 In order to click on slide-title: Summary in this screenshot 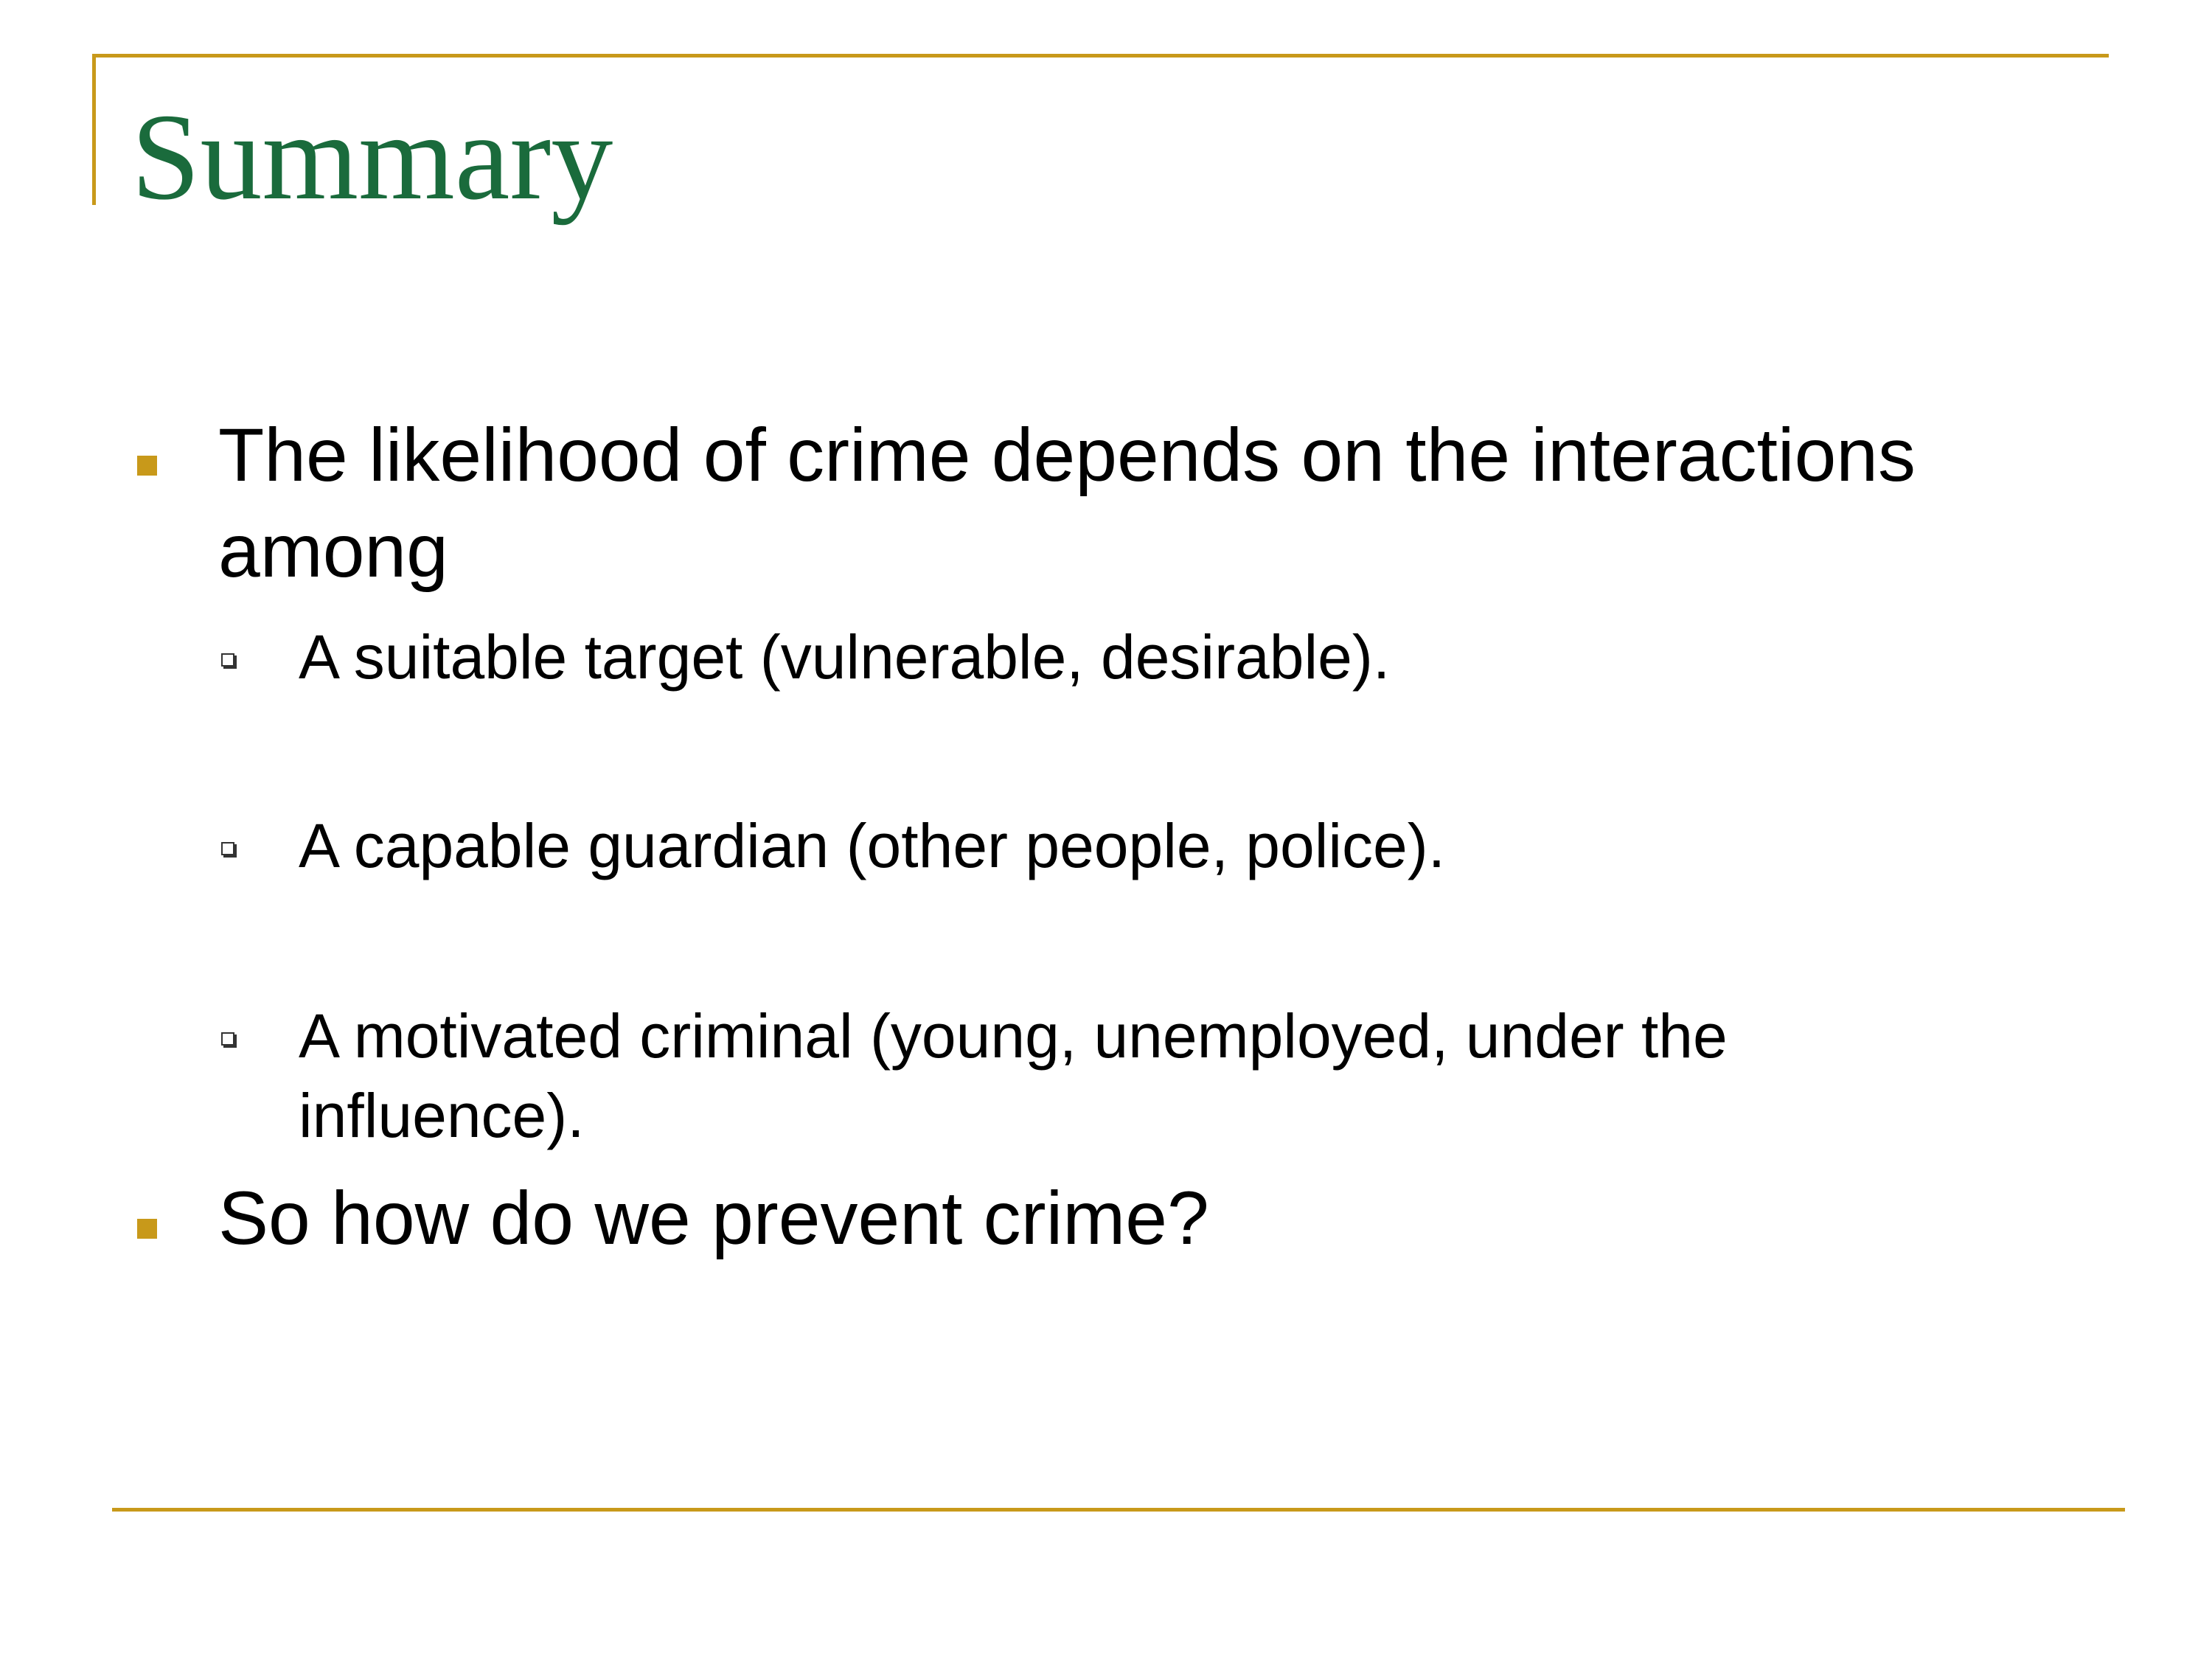, I will do `click(372, 157)`.